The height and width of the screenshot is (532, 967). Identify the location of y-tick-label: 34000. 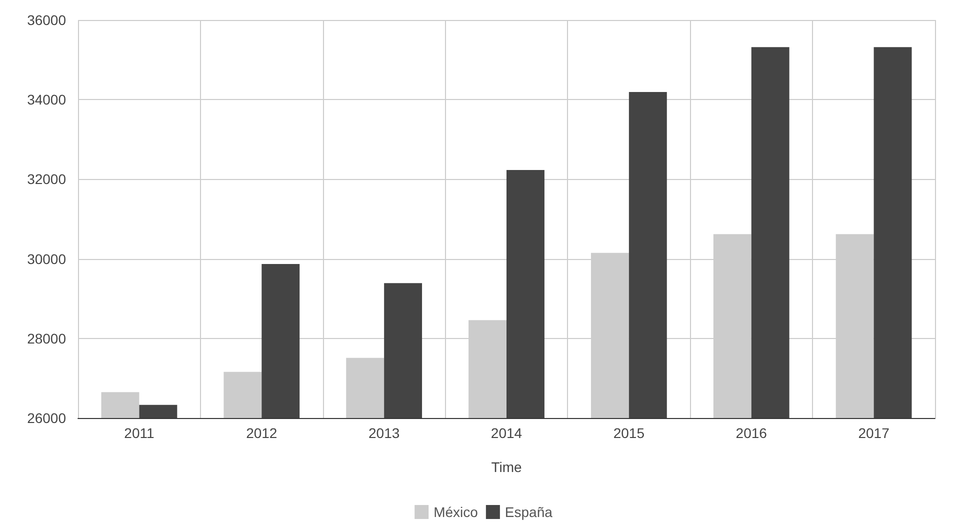
(46, 100).